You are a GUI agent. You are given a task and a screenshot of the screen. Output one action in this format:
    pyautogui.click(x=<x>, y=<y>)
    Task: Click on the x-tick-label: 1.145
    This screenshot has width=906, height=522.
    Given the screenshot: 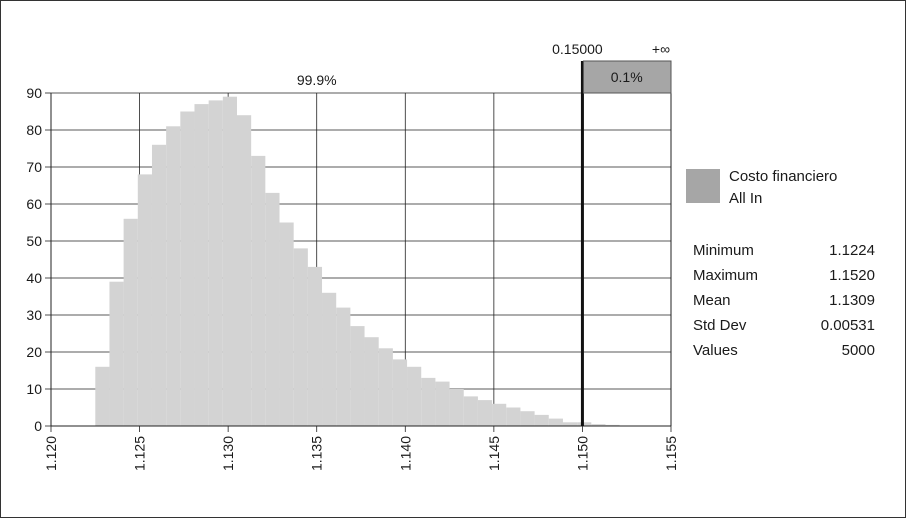 What is the action you would take?
    pyautogui.click(x=494, y=453)
    